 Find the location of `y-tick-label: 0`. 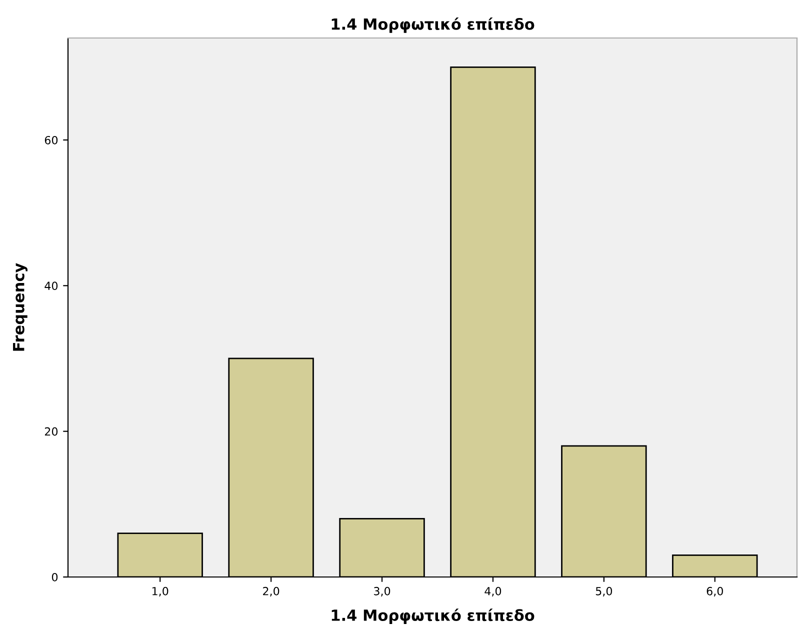

y-tick-label: 0 is located at coordinates (55, 577).